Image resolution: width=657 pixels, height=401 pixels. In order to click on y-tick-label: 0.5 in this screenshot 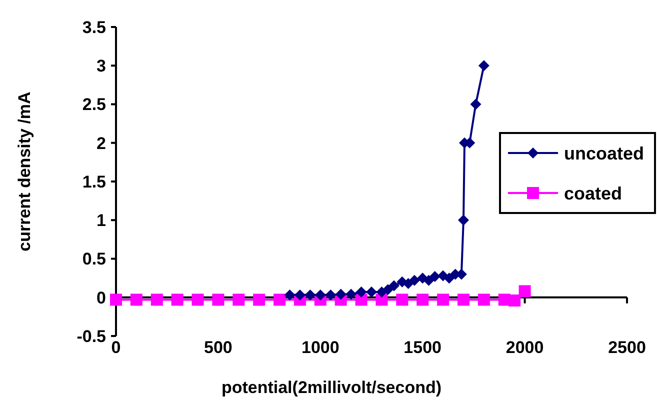, I will do `click(94, 259)`.